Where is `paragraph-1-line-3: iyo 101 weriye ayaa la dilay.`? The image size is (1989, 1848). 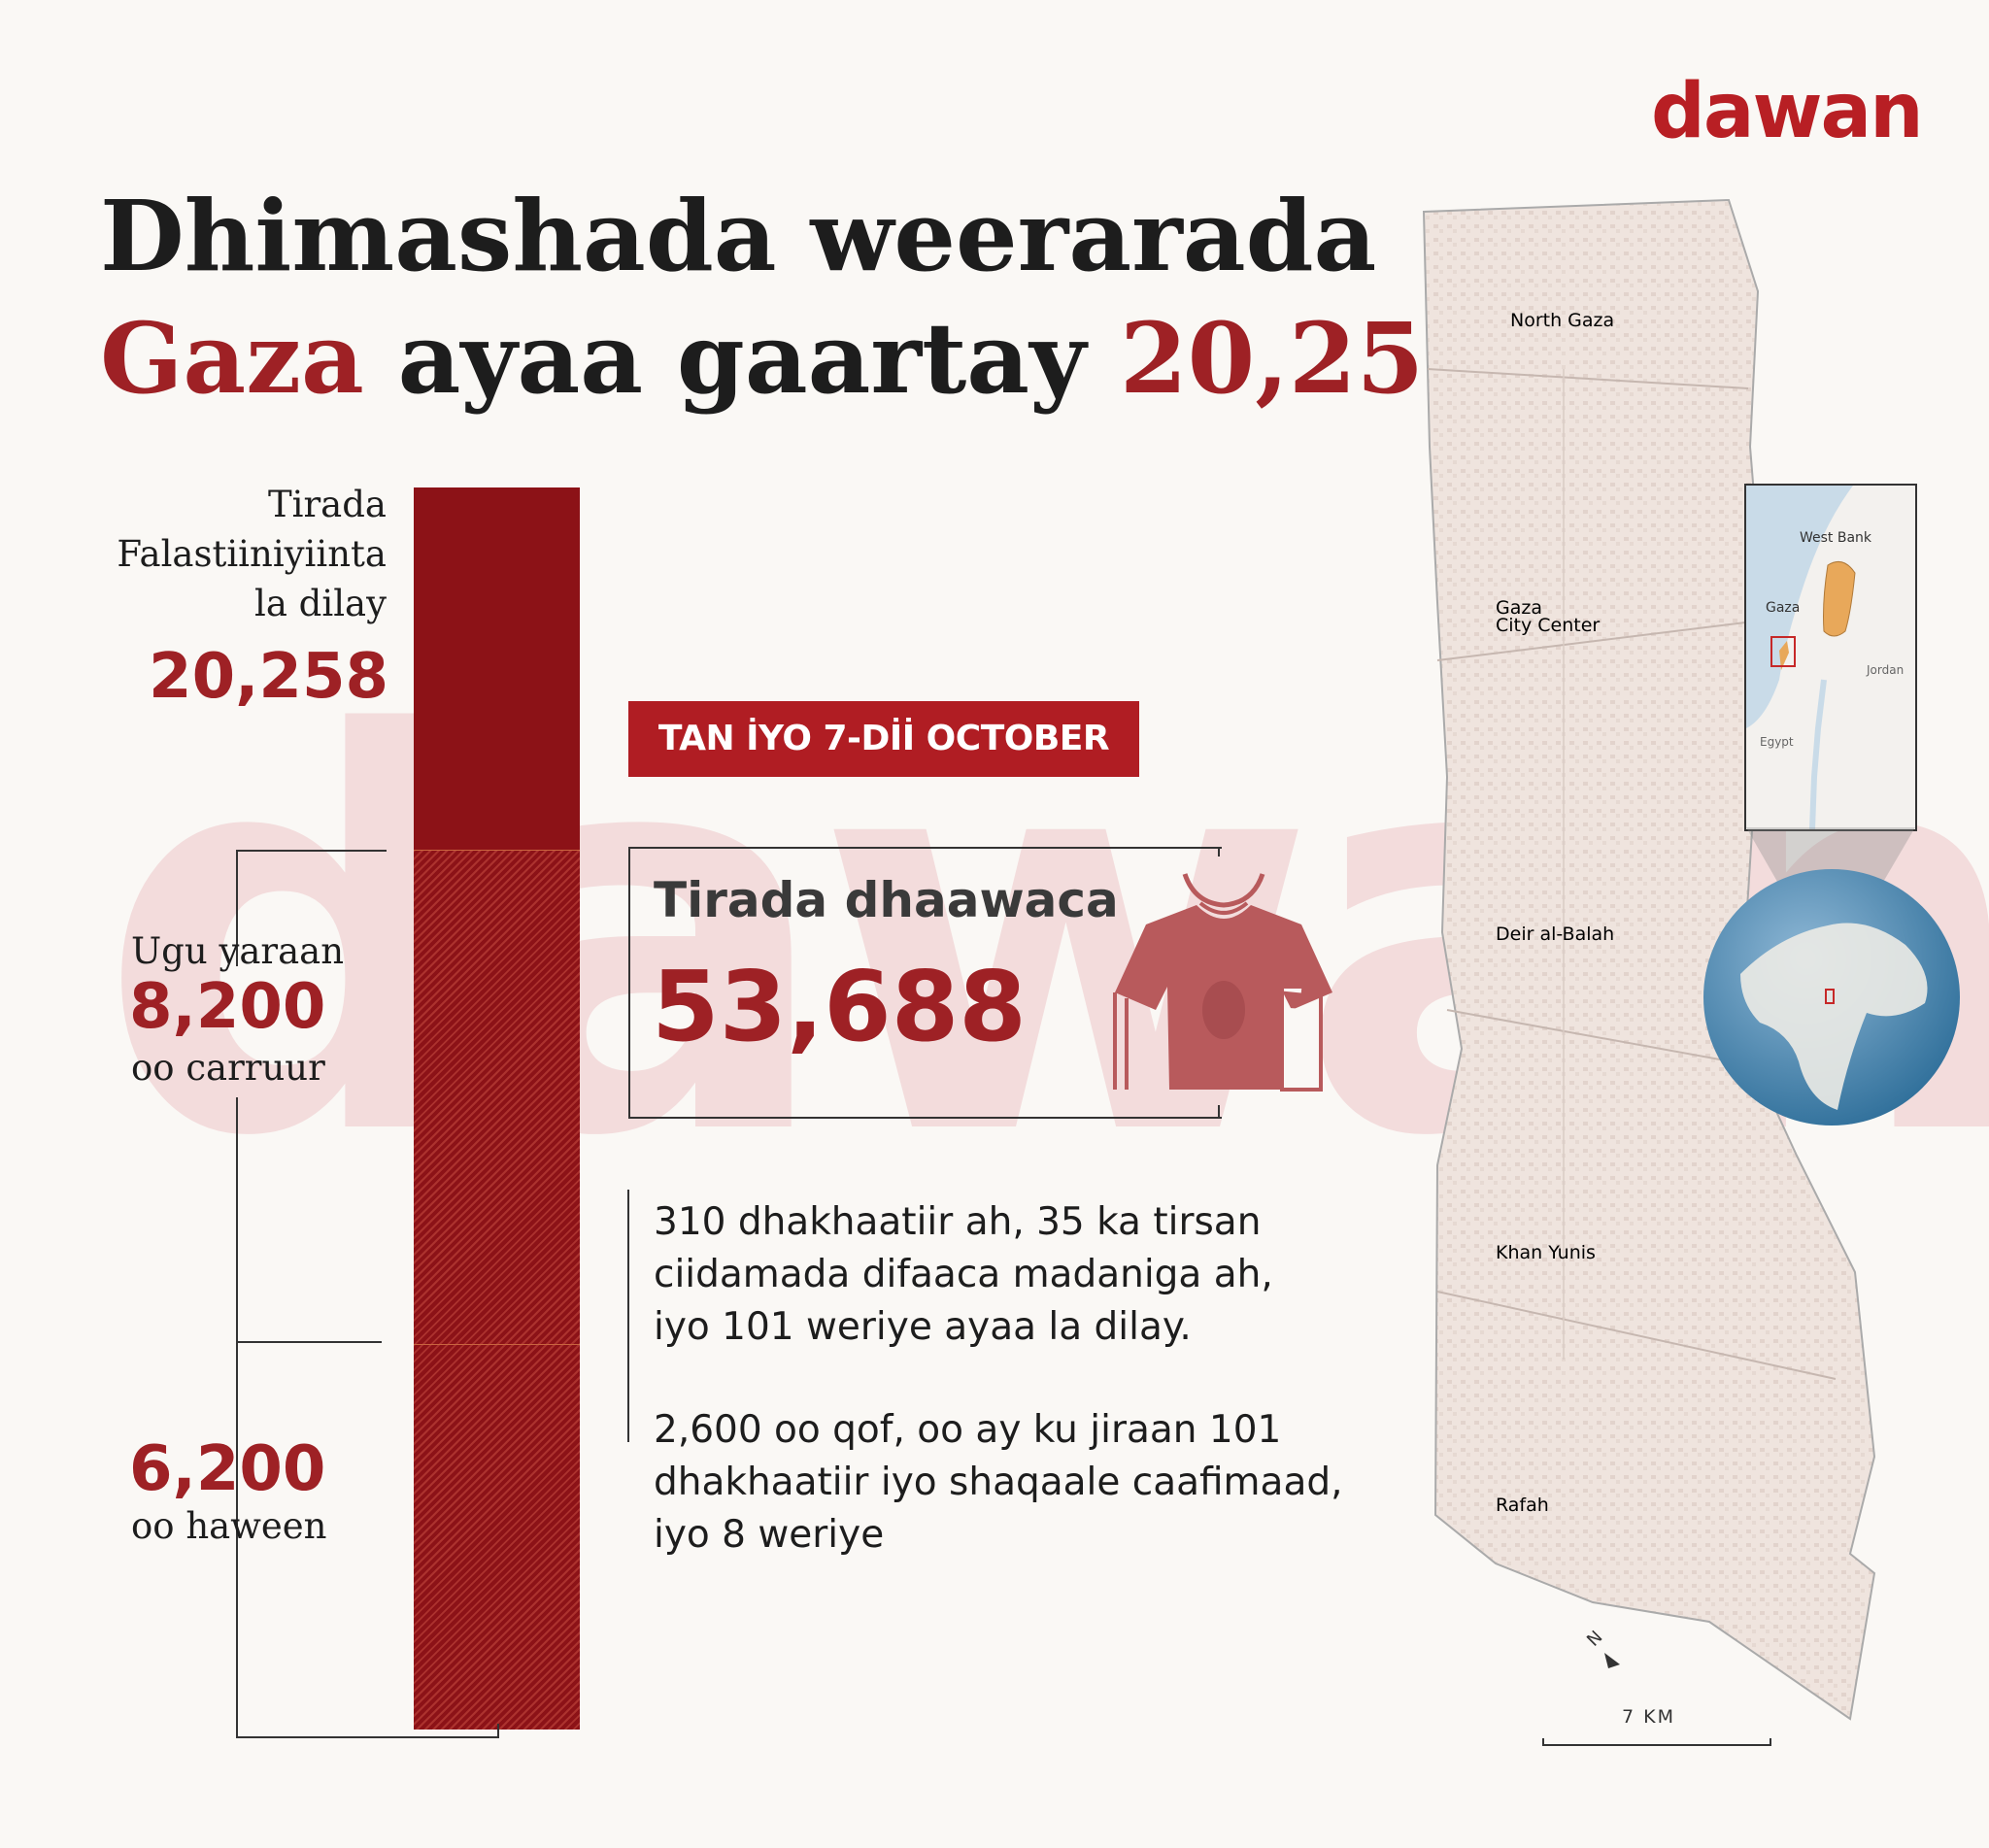 paragraph-1-line-3: iyo 101 weriye ayaa la dilay. is located at coordinates (923, 1327).